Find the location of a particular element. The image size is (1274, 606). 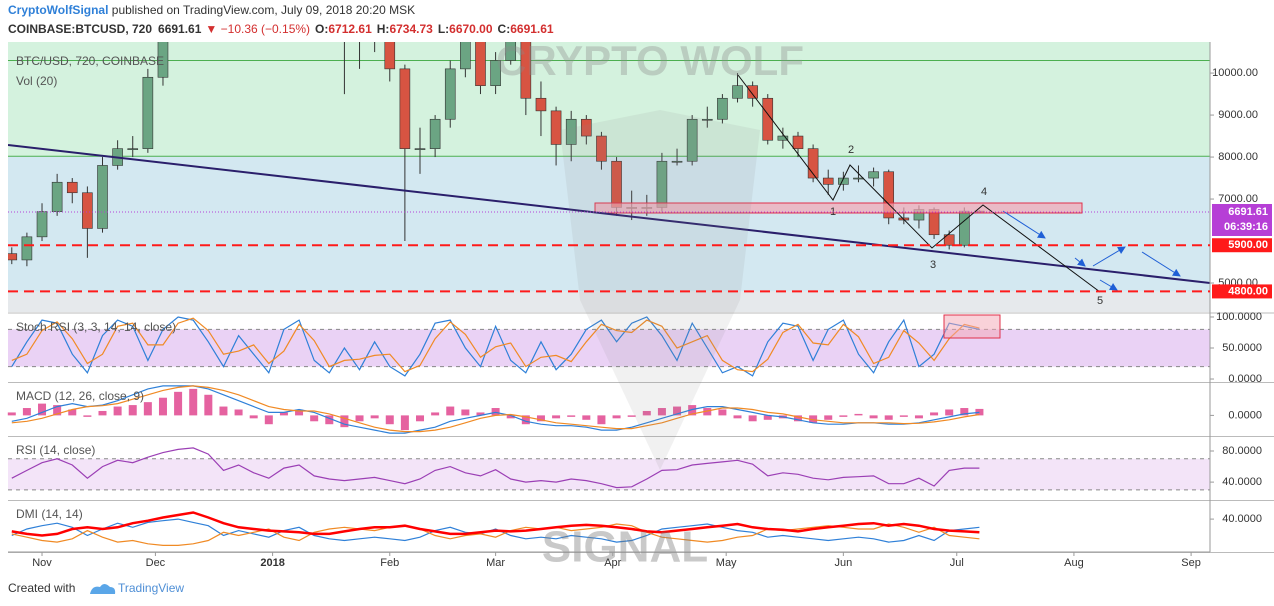

watermark-logo is located at coordinates (660, 290).